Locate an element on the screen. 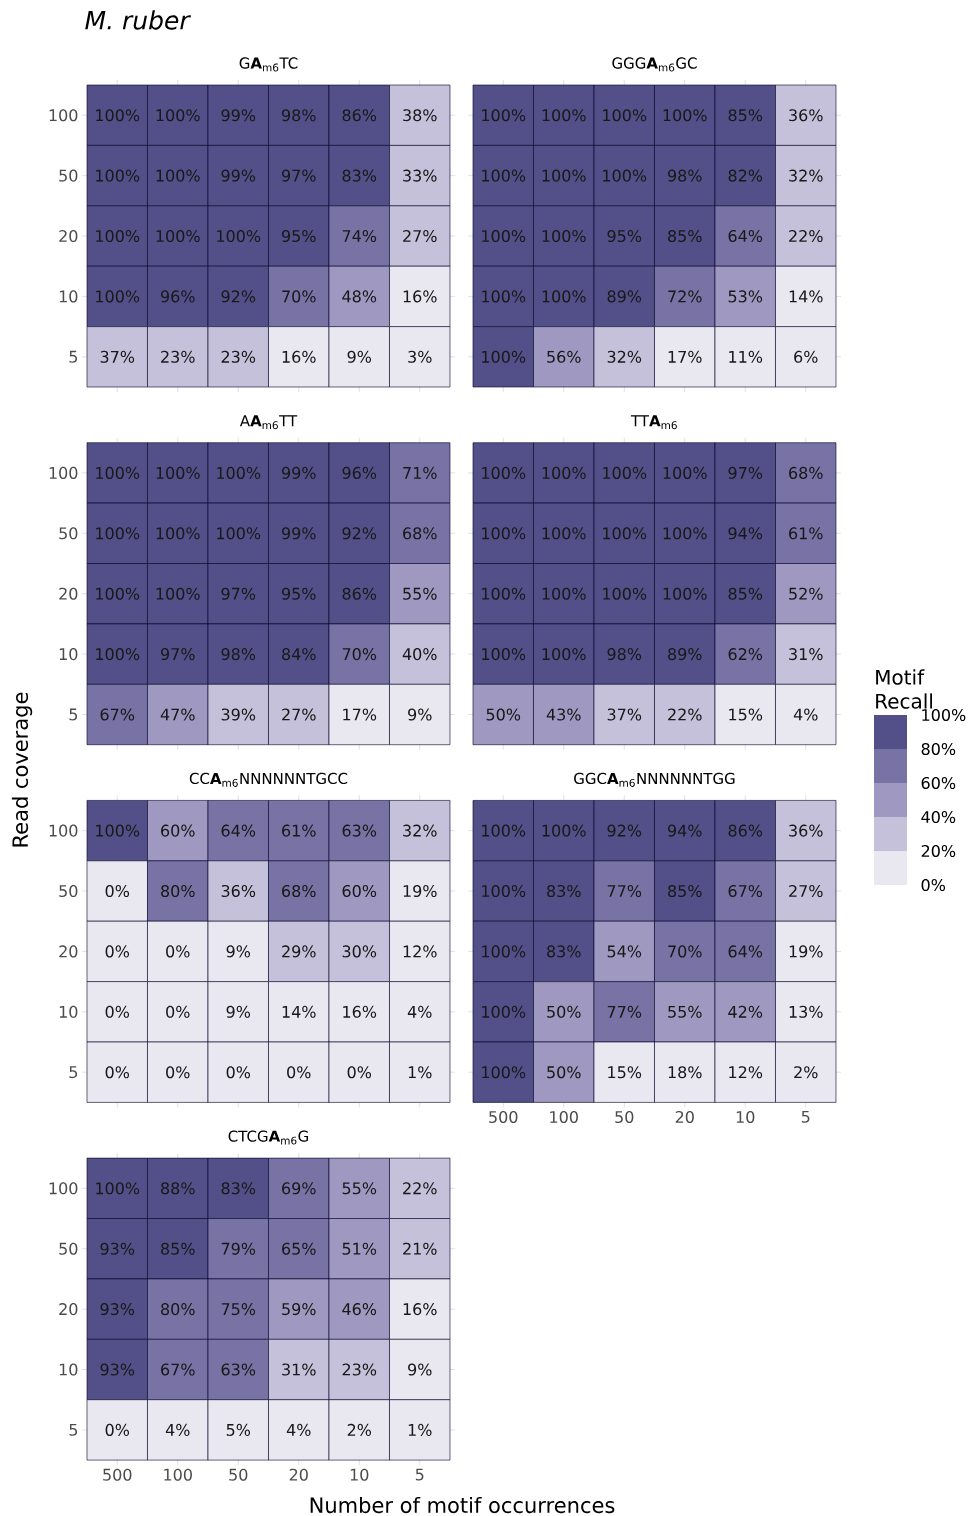 The height and width of the screenshot is (1516, 968). color-bar-label: 80% is located at coordinates (938, 749).